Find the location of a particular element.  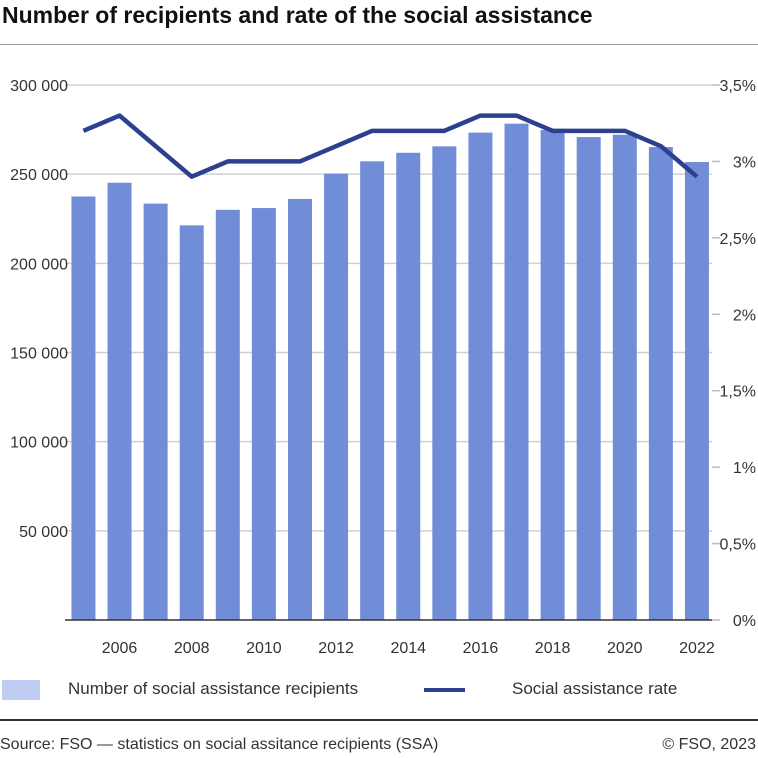

bar-2008 is located at coordinates (191, 422).